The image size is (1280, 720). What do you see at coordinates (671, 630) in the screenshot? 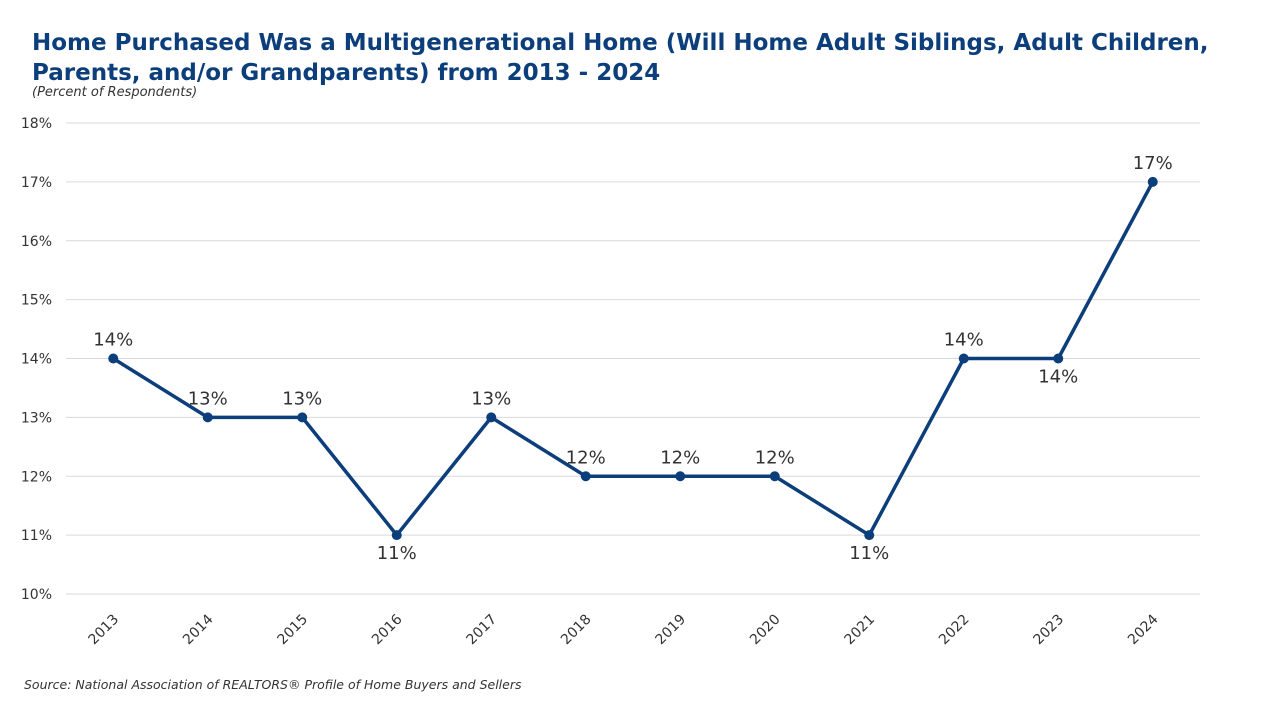
I see `x-tick-label: 2019` at bounding box center [671, 630].